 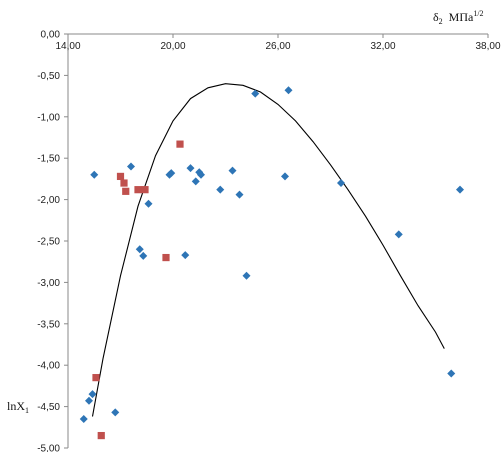 What do you see at coordinates (478, 13) in the screenshot?
I see `x-axis-title-units-sup: 1/2` at bounding box center [478, 13].